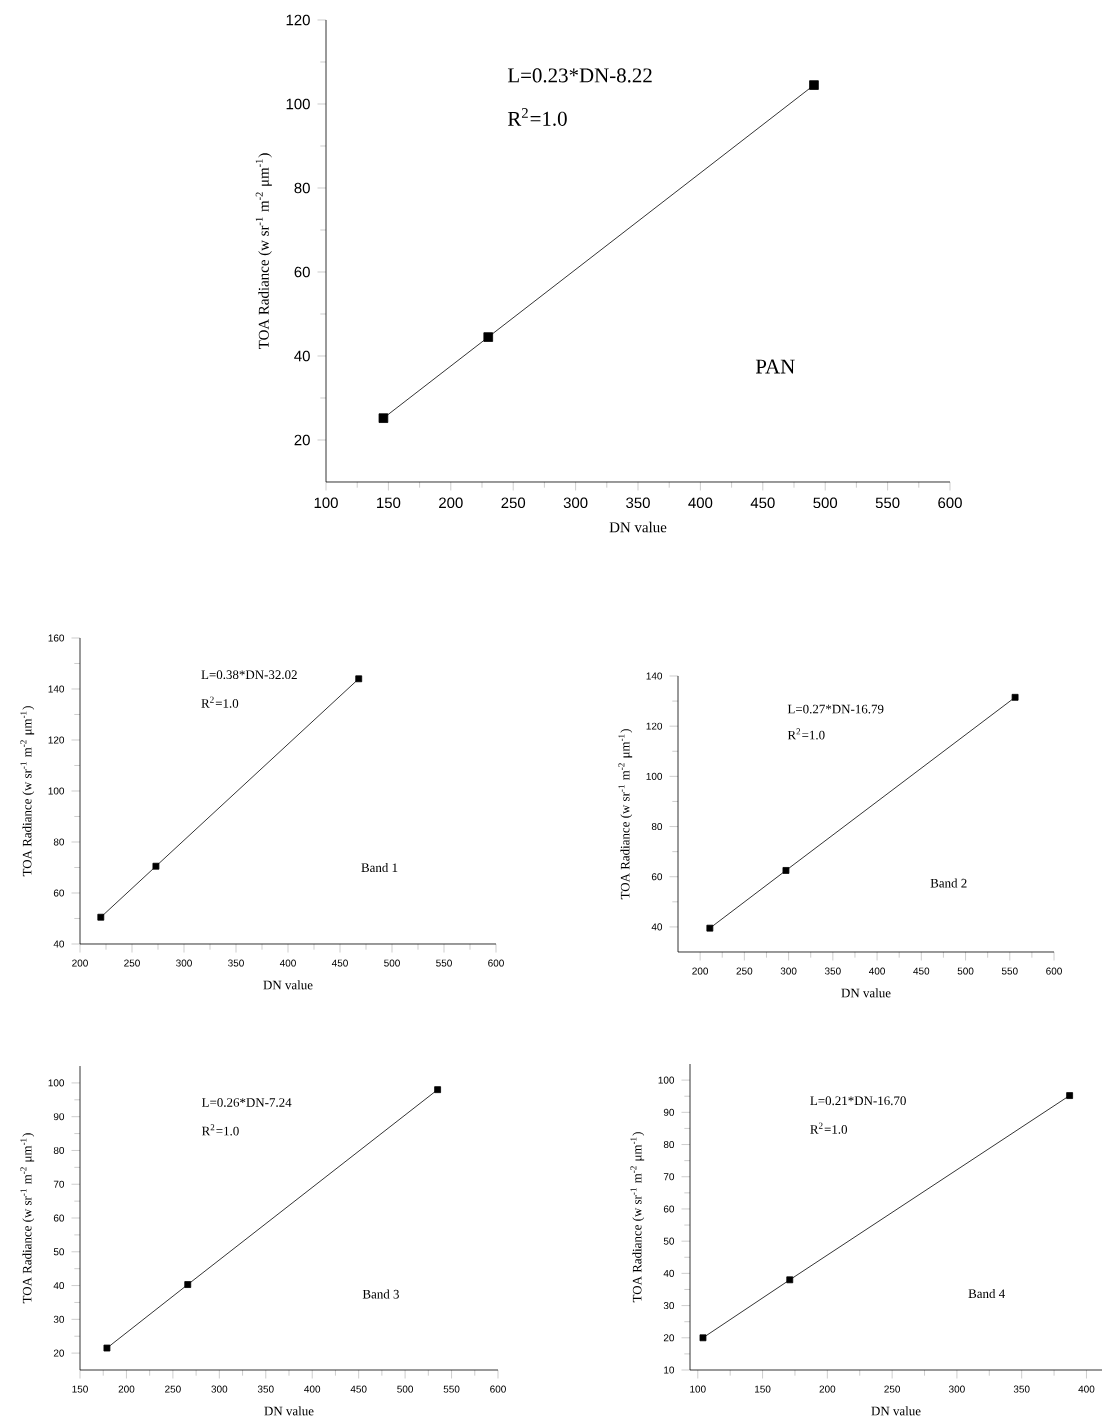 This screenshot has height=1426, width=1104. I want to click on annotation: PAN, so click(775, 366).